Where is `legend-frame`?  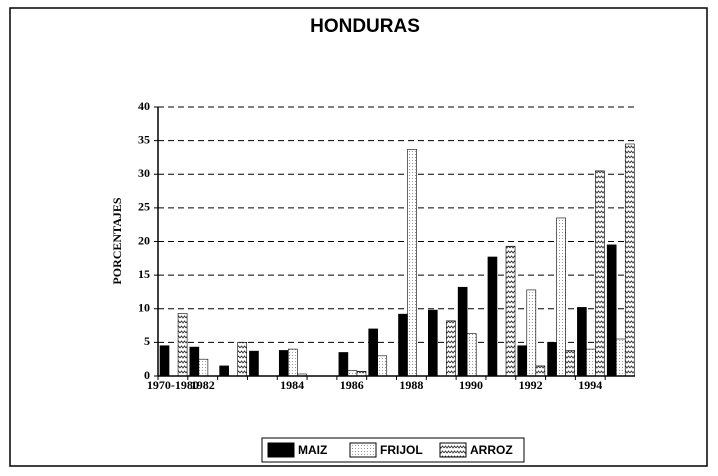 legend-frame is located at coordinates (393, 450).